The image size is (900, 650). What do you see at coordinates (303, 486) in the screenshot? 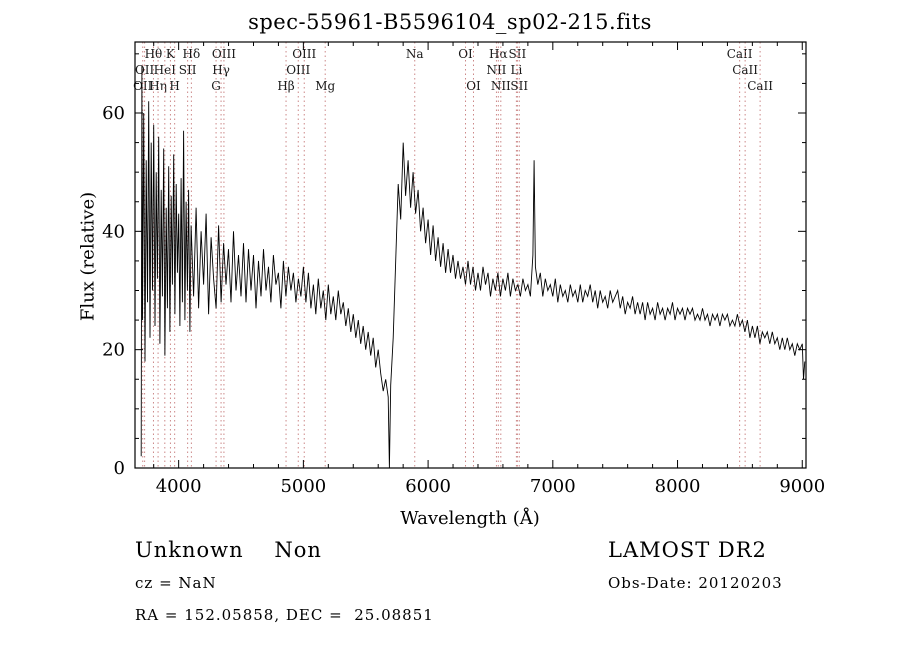
I see `x-tick-label: 5000` at bounding box center [303, 486].